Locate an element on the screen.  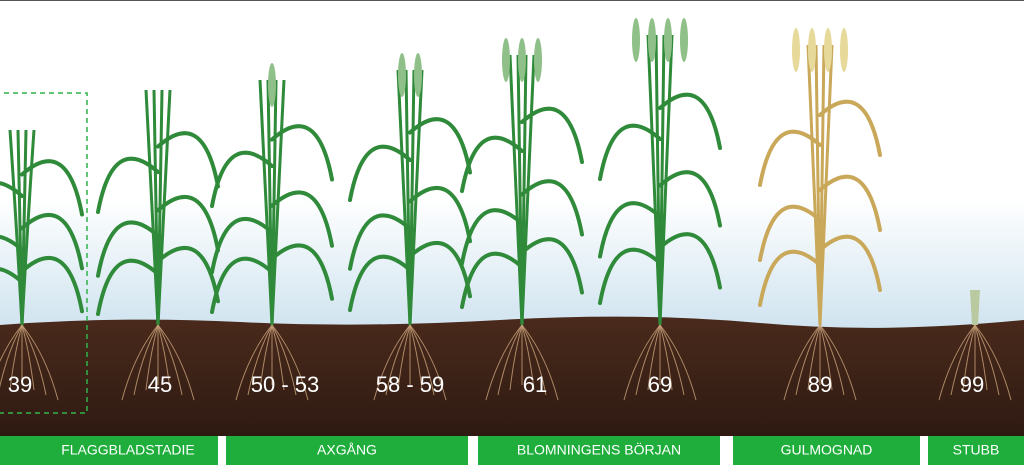
phase-label: BLOMNINGENS BÖRJAN is located at coordinates (599, 449).